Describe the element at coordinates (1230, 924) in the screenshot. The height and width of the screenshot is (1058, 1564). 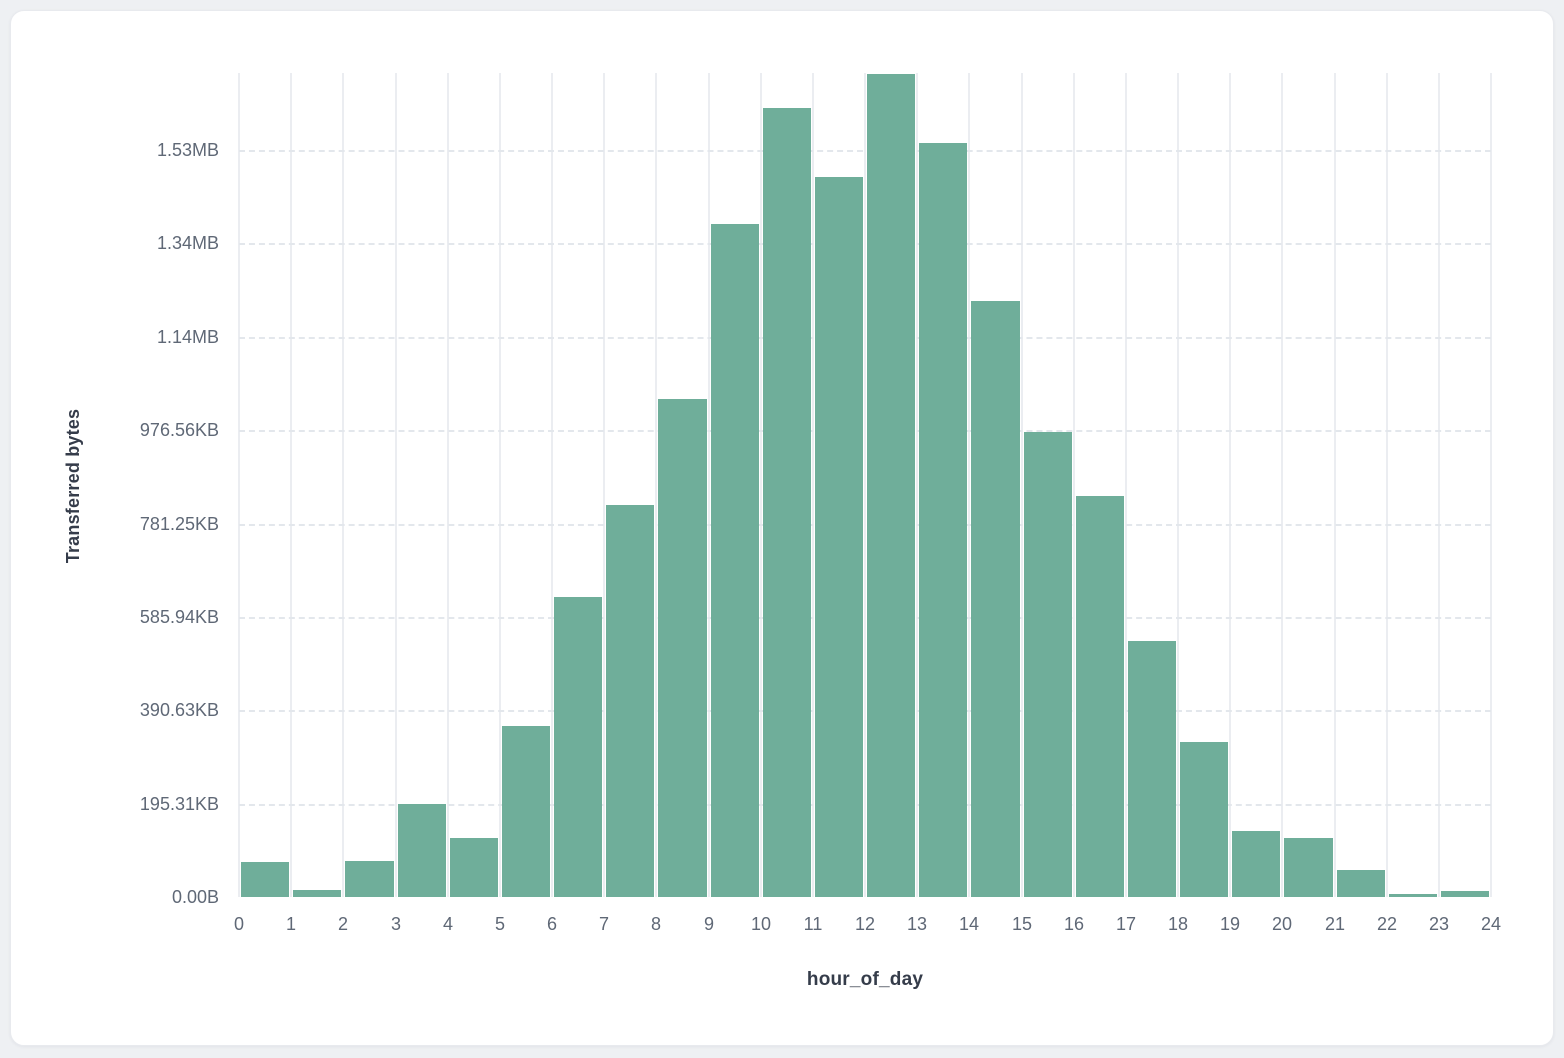
I see `x-tick-label: 19` at that location.